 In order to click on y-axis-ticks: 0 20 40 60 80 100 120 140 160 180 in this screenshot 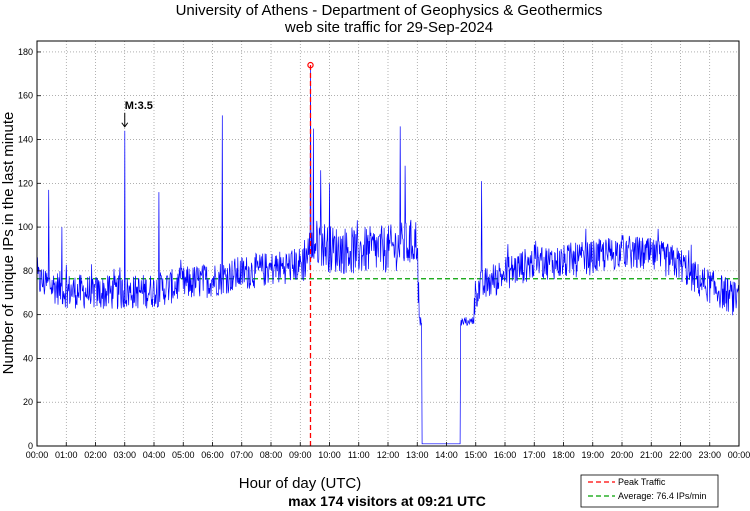, I will do `click(29, 249)`.